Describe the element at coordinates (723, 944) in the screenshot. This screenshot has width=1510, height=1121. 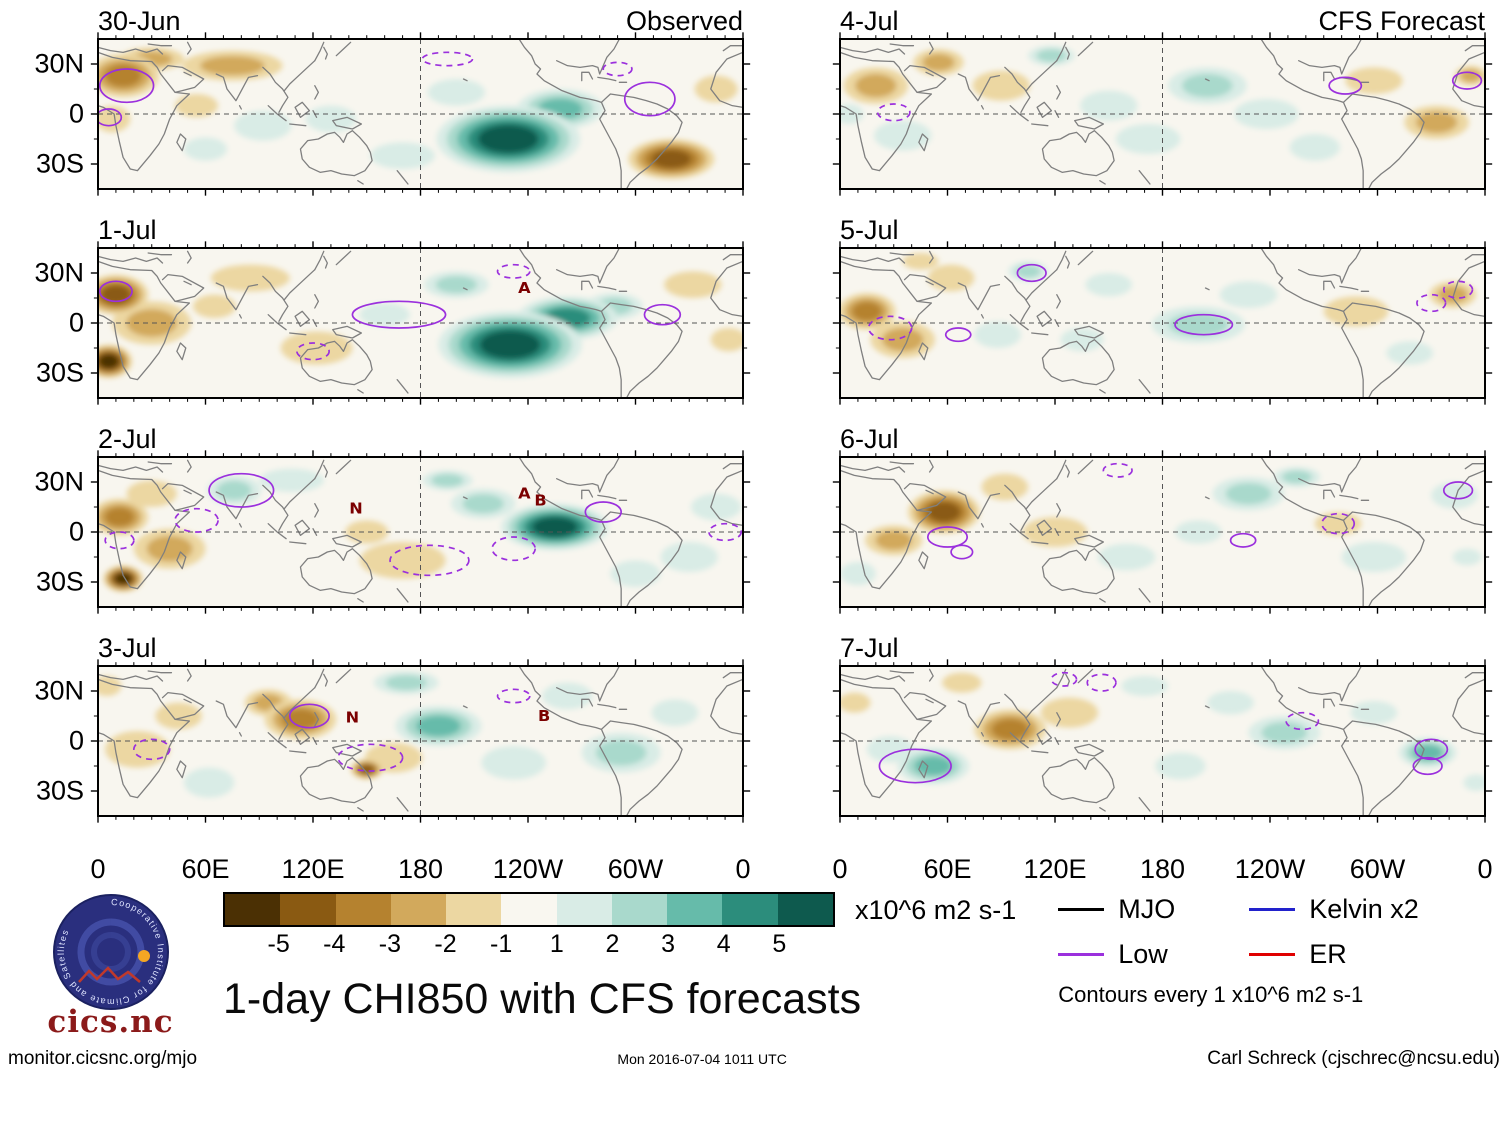
I see `colorbar-tick-label: 4` at that location.